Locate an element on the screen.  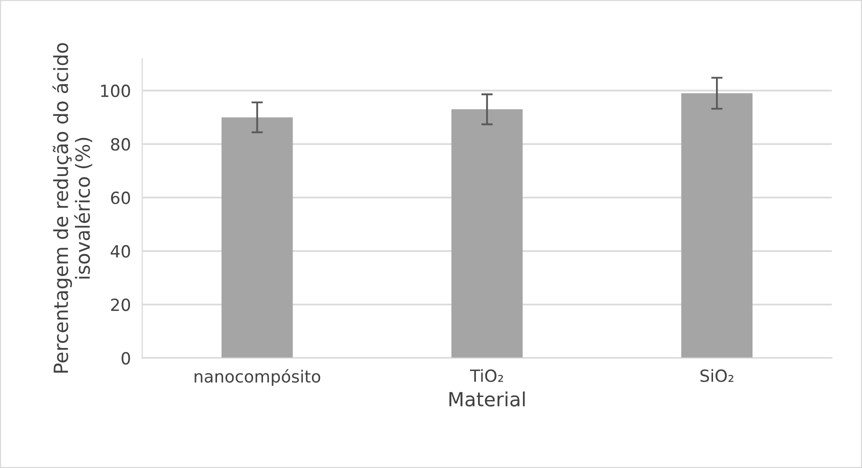
x-axis-title: Material is located at coordinates (487, 399).